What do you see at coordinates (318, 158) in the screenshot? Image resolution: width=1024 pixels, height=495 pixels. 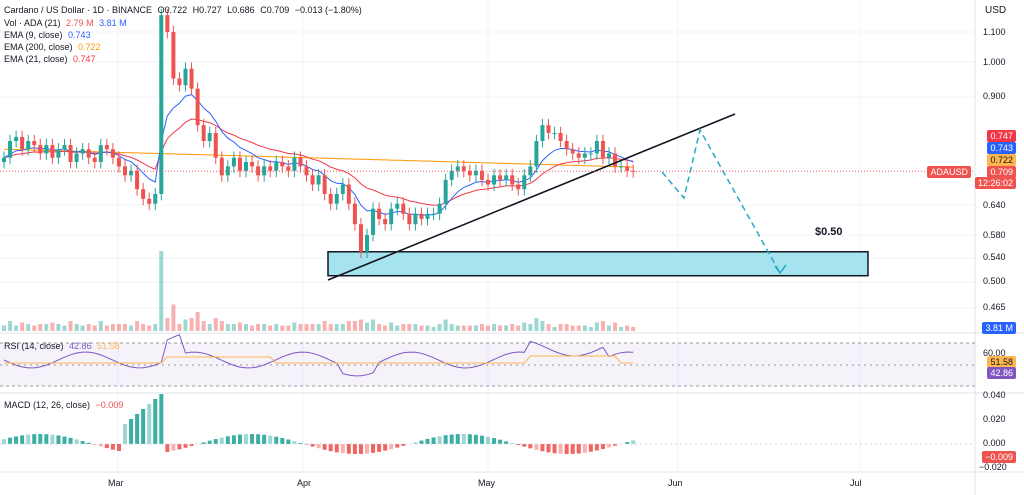 I see `ema200-line` at bounding box center [318, 158].